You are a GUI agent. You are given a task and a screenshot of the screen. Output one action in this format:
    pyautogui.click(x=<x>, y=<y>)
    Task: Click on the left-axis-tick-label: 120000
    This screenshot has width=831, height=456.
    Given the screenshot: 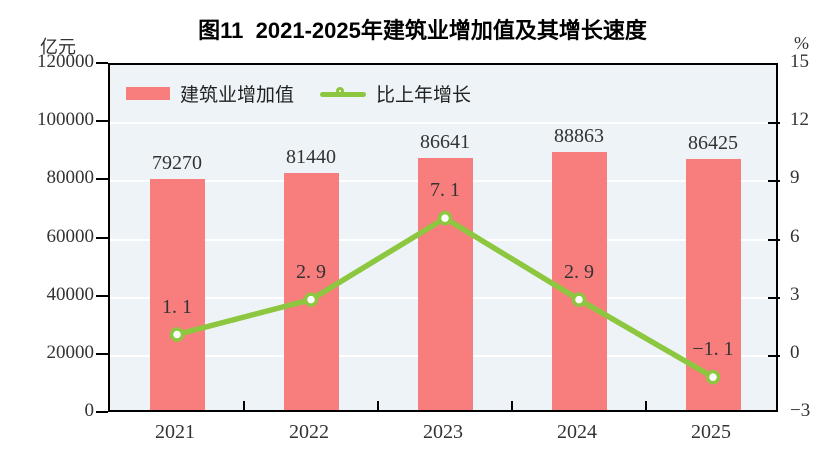 What is the action you would take?
    pyautogui.click(x=65, y=61)
    